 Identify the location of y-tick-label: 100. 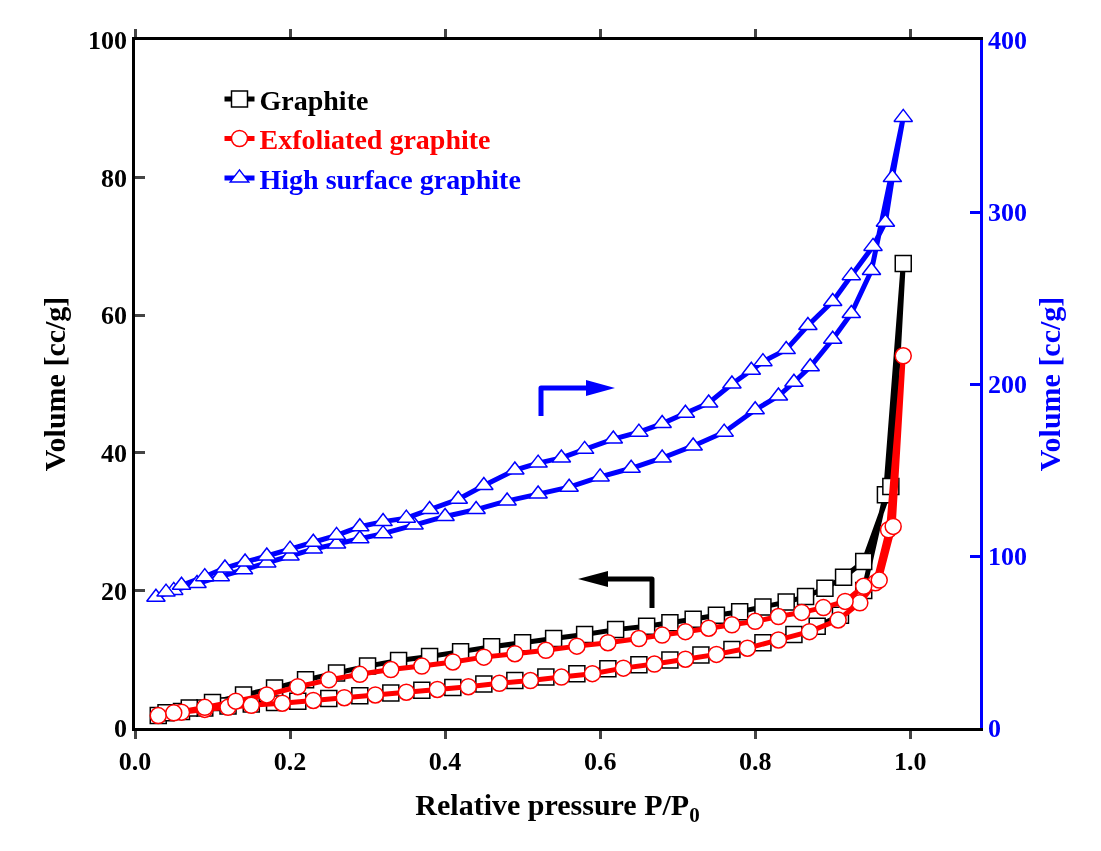
(108, 41).